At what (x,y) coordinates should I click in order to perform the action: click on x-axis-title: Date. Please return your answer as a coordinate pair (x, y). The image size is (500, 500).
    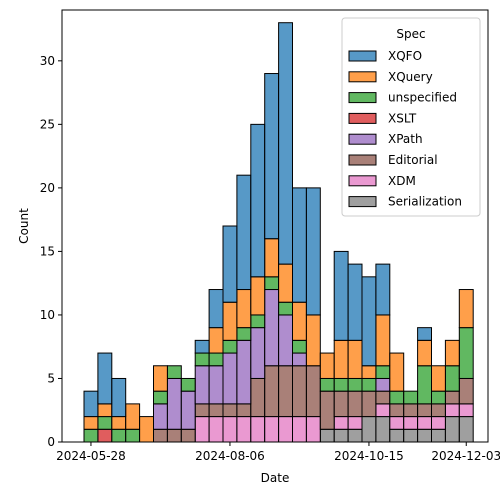
    Looking at the image, I should click on (275, 478).